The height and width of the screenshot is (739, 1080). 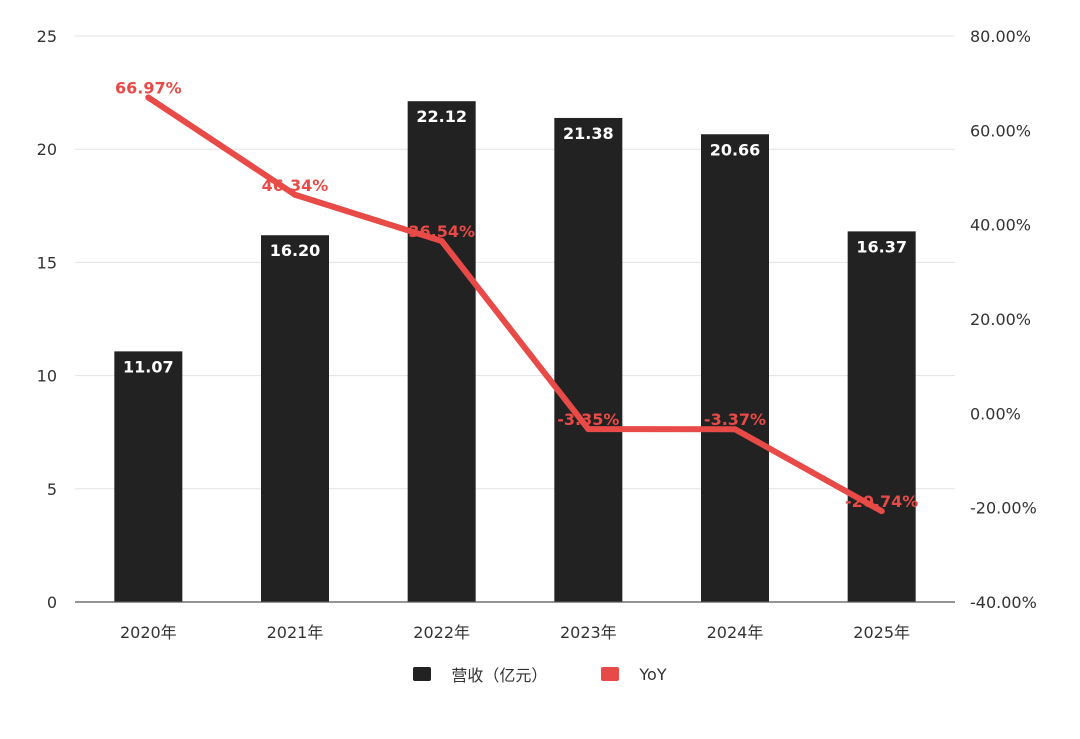 What do you see at coordinates (422, 674) in the screenshot?
I see `legend-swatch-revenue` at bounding box center [422, 674].